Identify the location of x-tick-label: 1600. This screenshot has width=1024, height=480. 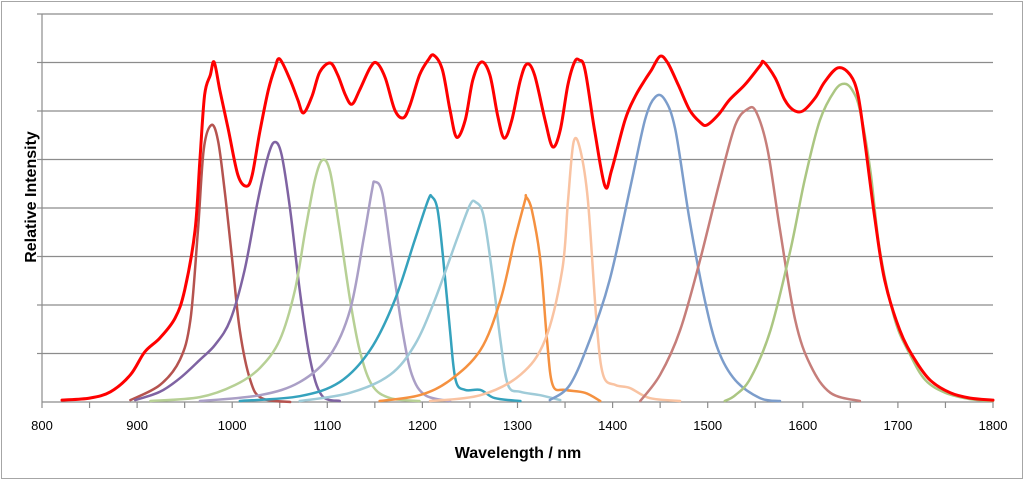
(802, 425).